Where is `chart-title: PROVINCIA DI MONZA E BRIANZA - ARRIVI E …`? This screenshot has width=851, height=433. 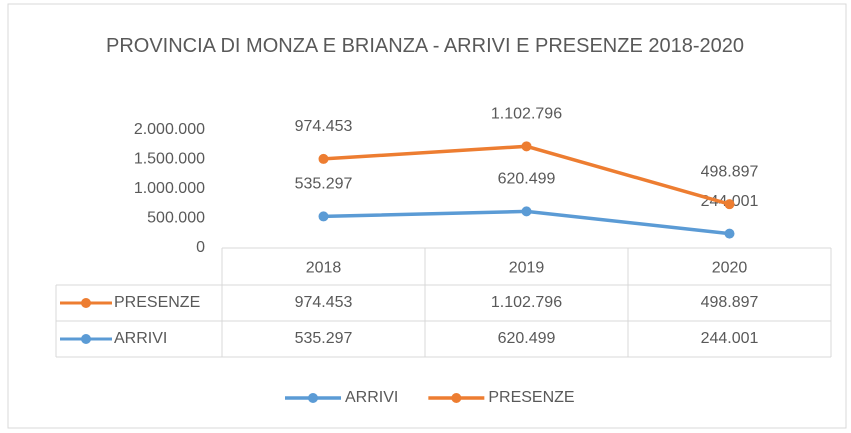
chart-title: PROVINCIA DI MONZA E BRIANZA - ARRIVI E … is located at coordinates (425, 46).